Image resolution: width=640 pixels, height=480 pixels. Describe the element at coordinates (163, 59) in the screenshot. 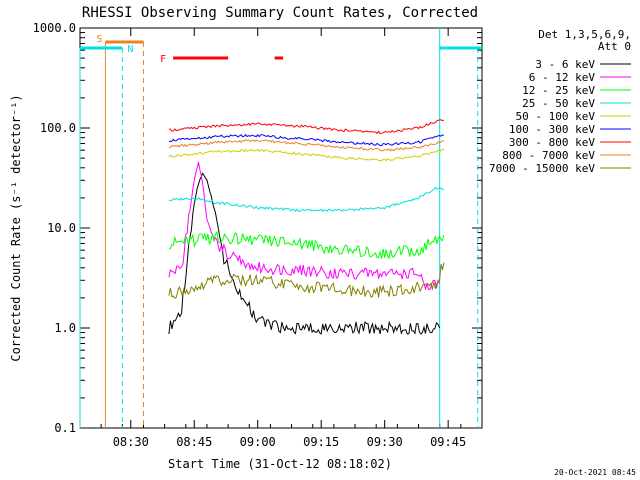

I see `flare-flag-label: F` at that location.